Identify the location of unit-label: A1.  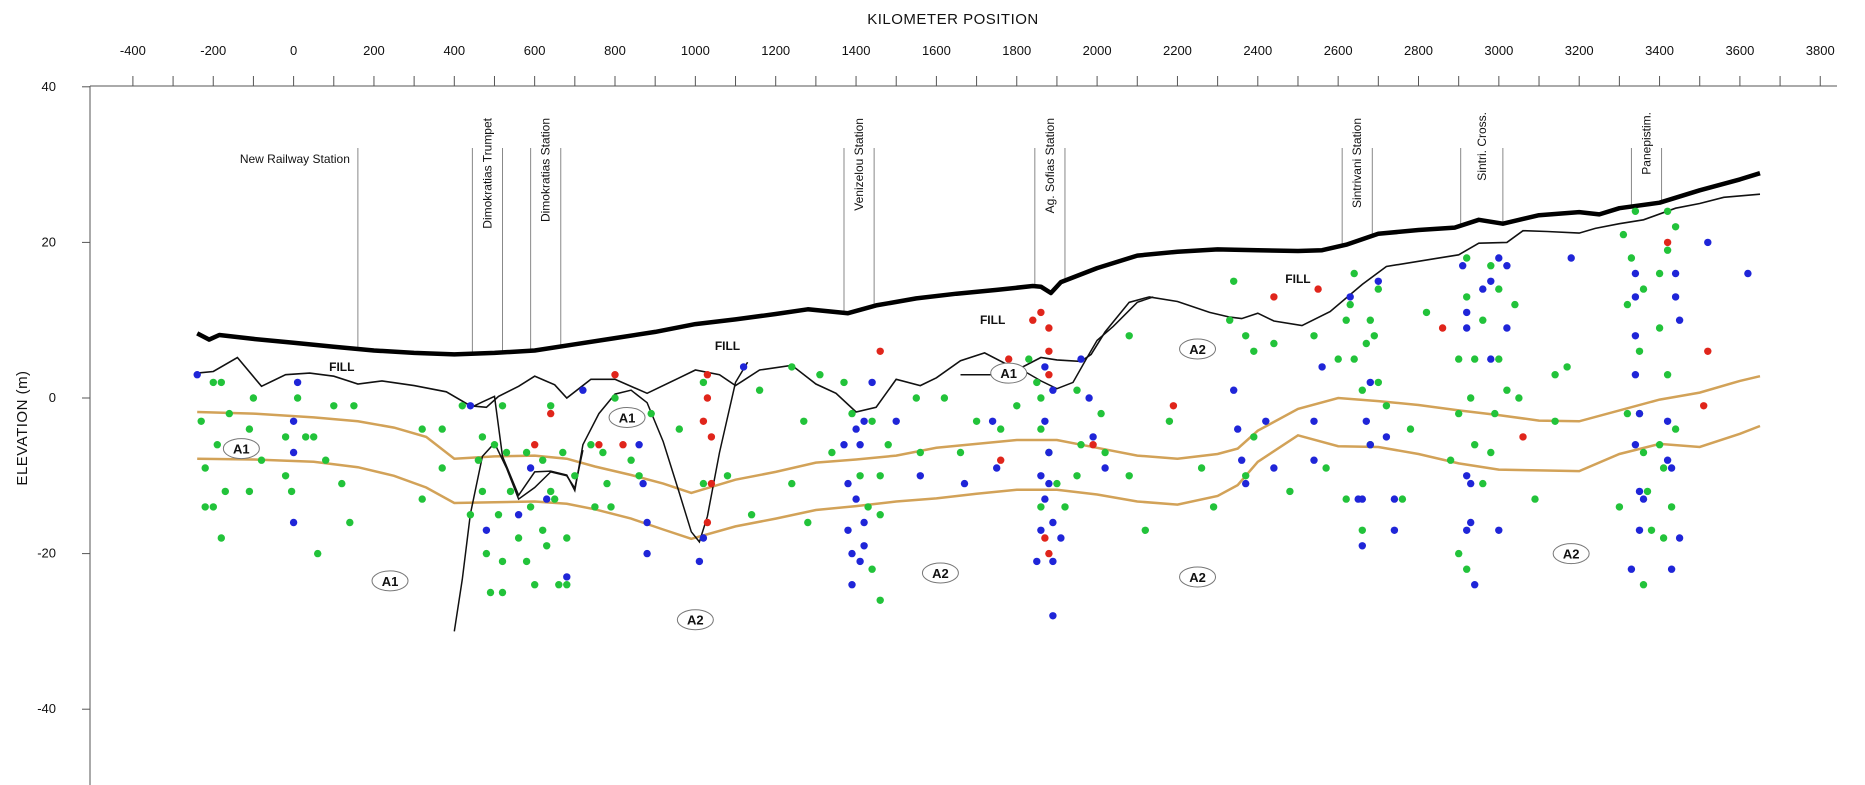
(1008, 373).